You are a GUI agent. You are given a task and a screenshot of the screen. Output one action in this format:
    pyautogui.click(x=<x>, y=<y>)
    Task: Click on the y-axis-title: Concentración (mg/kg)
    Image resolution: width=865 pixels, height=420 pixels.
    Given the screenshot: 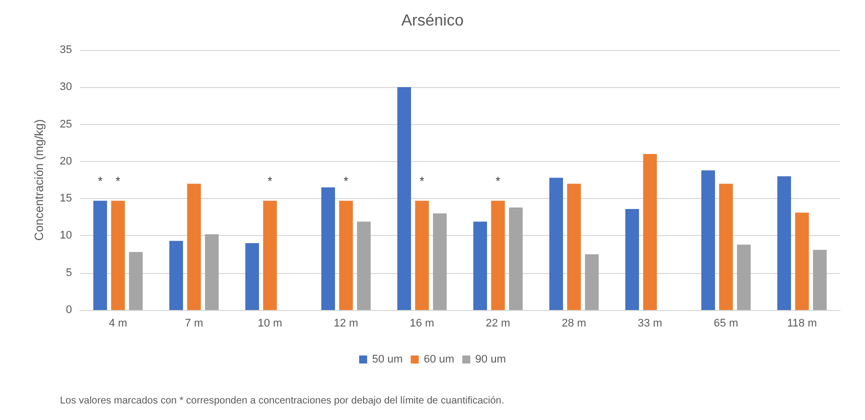 What is the action you would take?
    pyautogui.click(x=39, y=180)
    